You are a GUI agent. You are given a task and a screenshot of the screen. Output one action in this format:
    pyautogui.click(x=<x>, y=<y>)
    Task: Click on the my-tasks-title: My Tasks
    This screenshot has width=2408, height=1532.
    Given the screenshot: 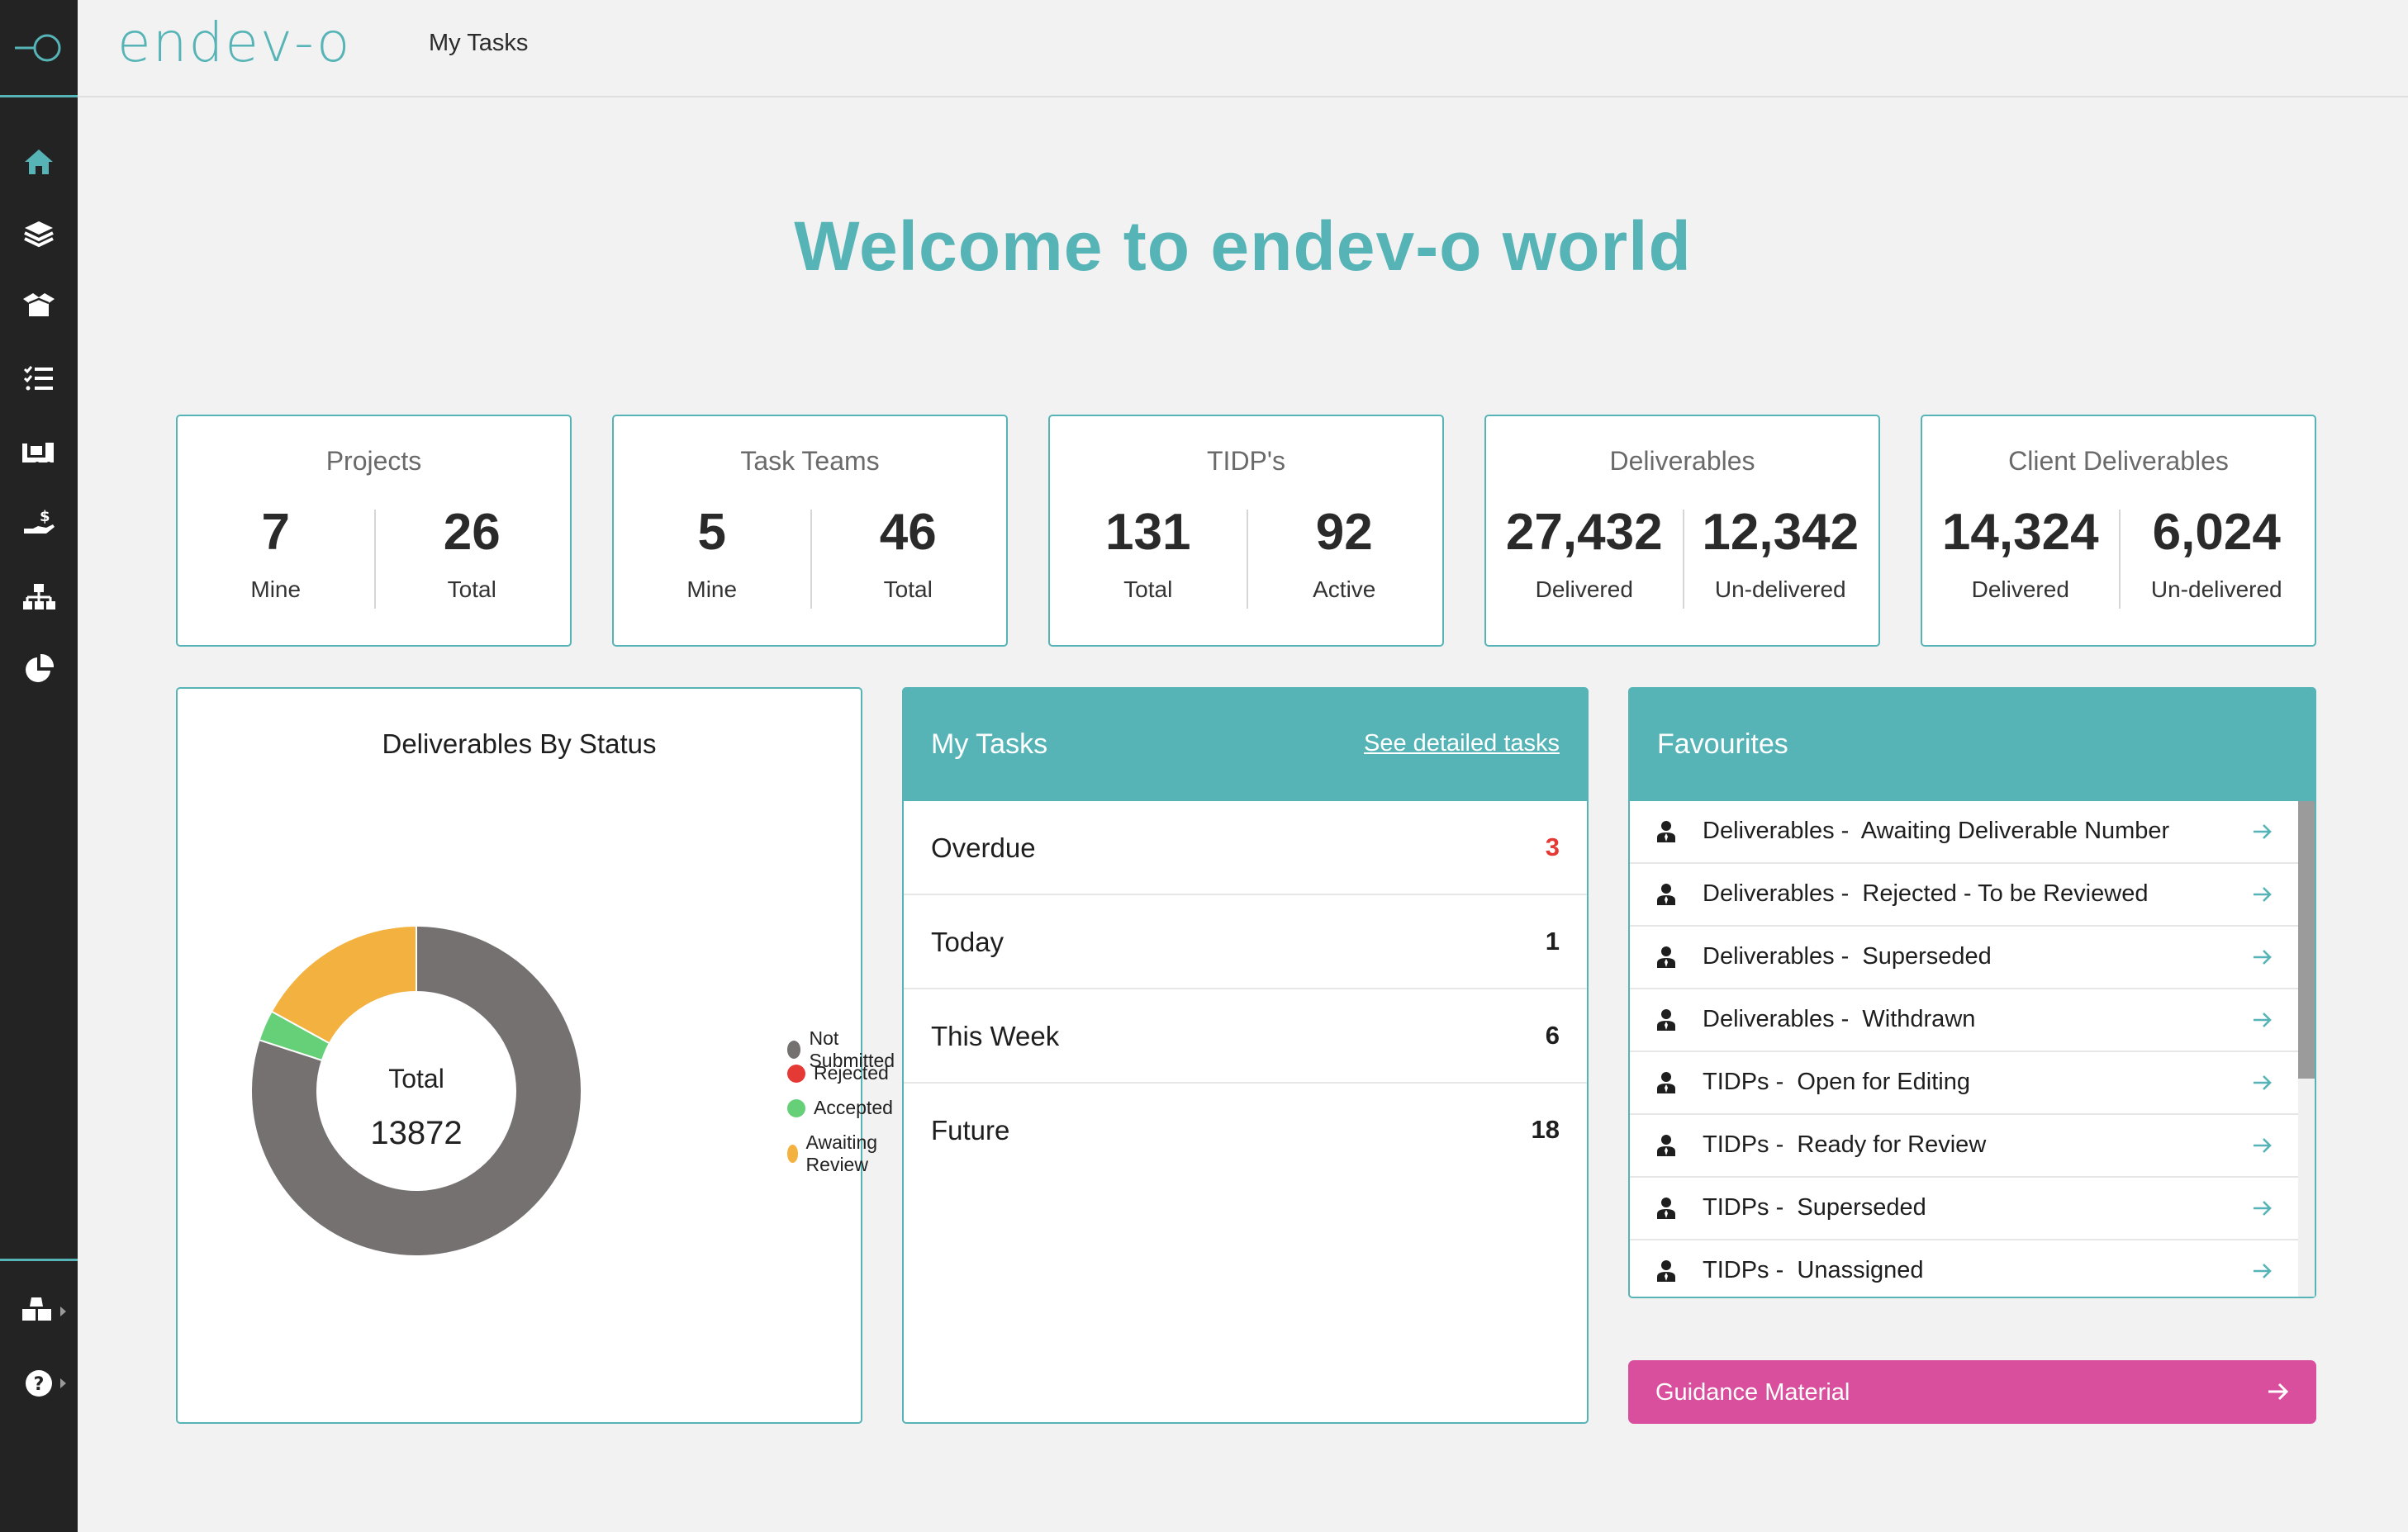 What is the action you would take?
    pyautogui.click(x=990, y=744)
    